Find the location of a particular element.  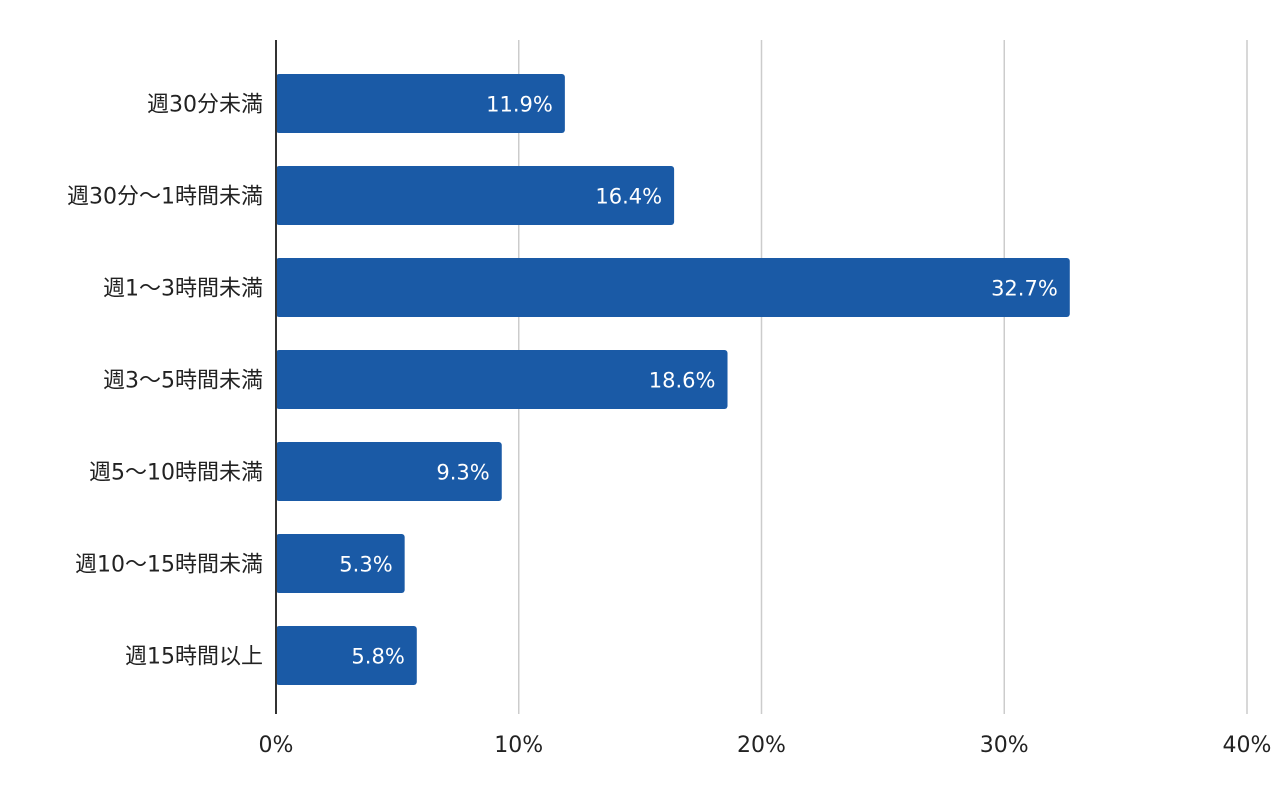

category-label: 週10〜15時間未満 is located at coordinates (169, 565).